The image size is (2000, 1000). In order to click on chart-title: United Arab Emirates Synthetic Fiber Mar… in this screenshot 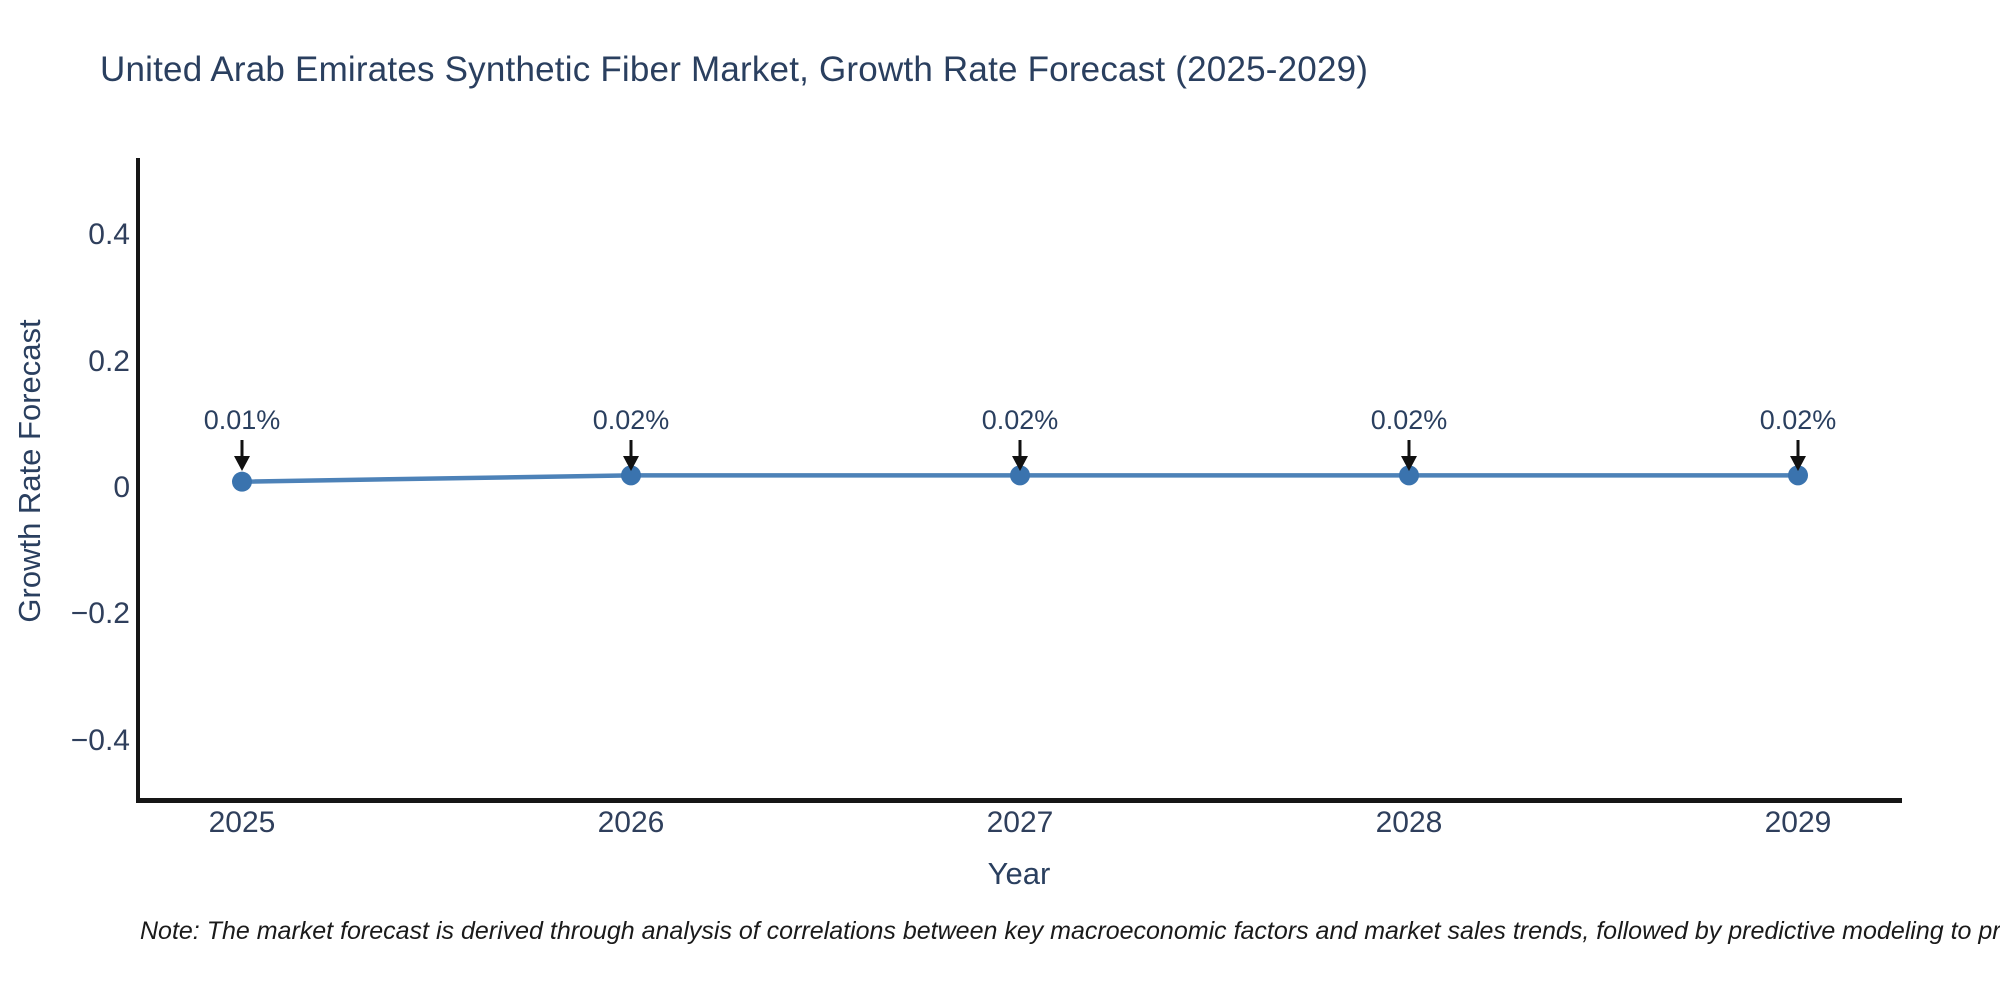, I will do `click(734, 69)`.